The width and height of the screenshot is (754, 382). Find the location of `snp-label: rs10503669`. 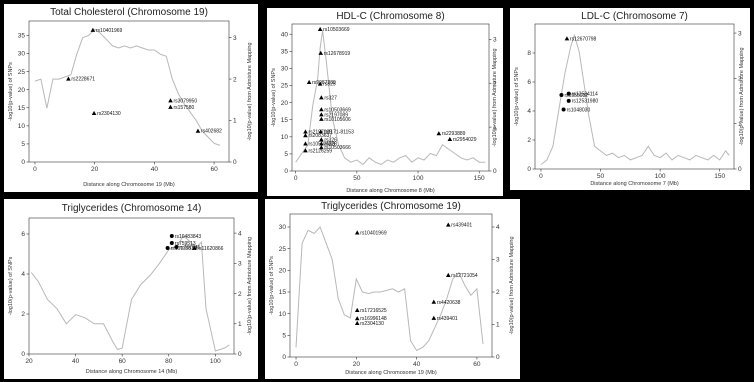

snp-label: rs10503669 is located at coordinates (321, 144).